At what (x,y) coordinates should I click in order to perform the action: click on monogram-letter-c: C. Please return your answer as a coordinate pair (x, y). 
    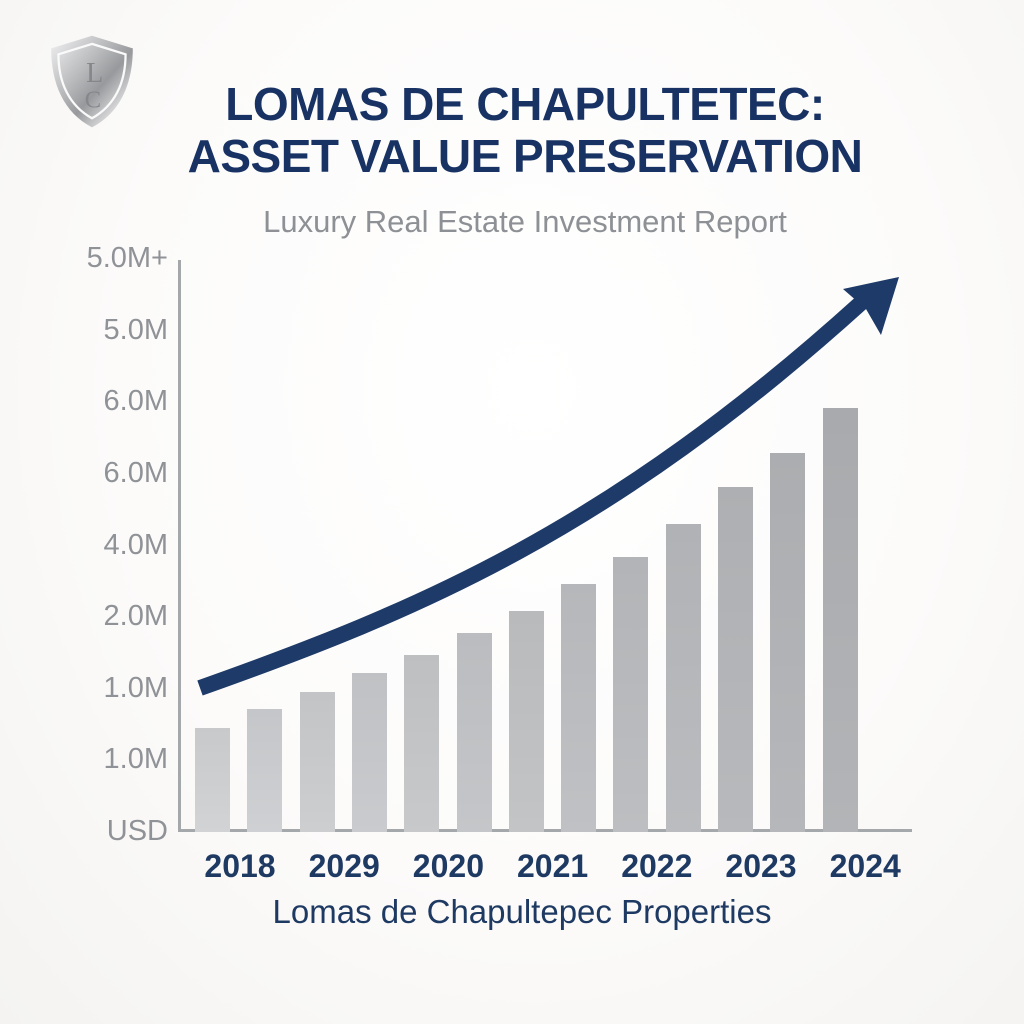
    Looking at the image, I should click on (93, 99).